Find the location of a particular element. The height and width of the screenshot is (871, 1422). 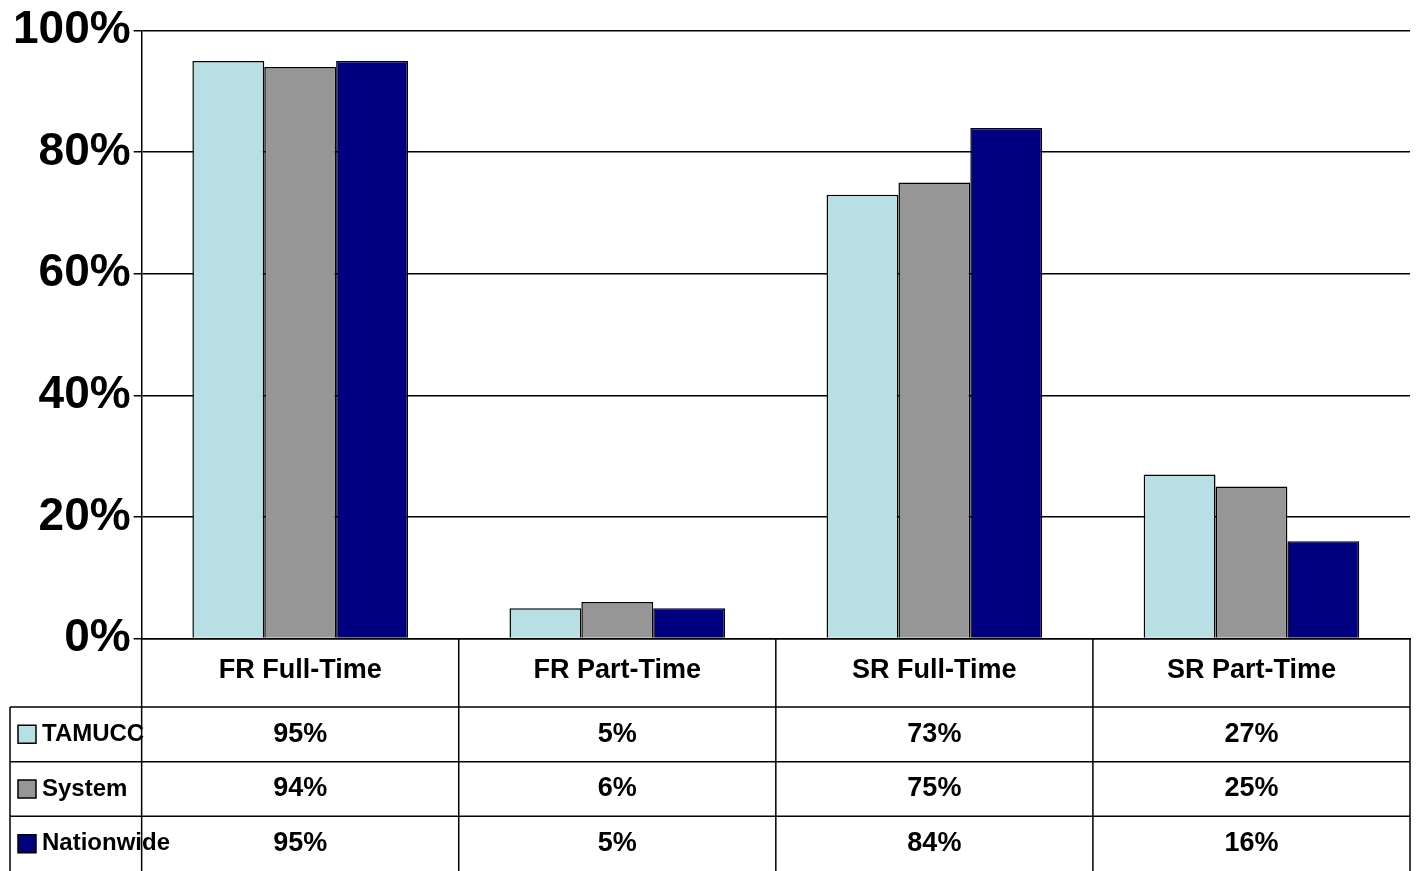

y-tick-label: 80% is located at coordinates (84, 148).